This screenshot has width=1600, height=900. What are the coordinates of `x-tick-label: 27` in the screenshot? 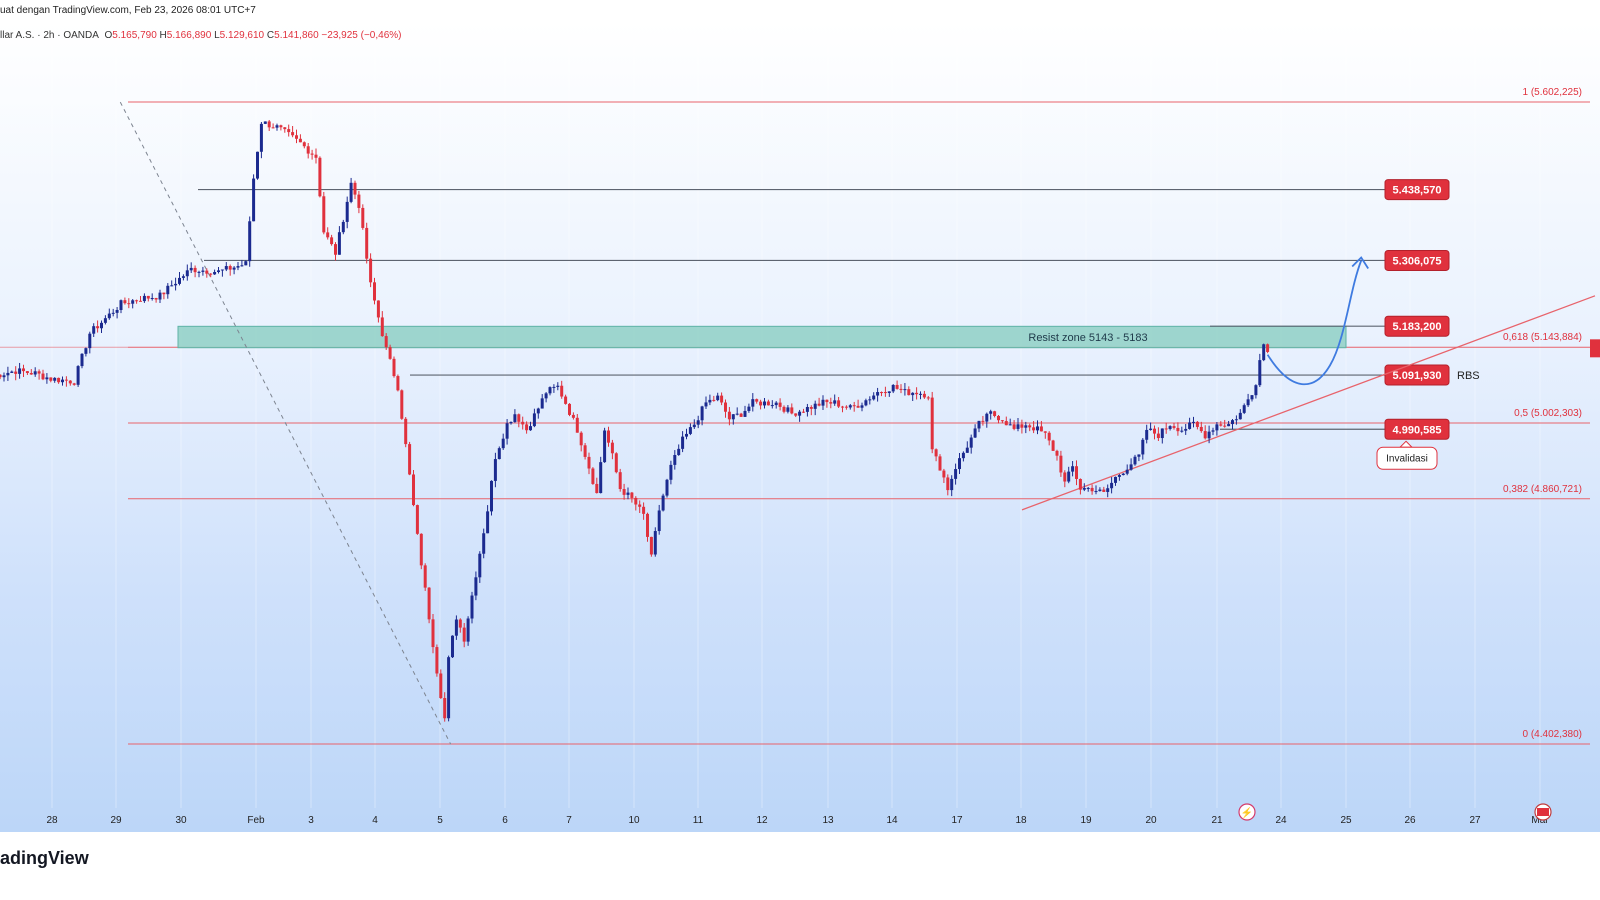 It's located at (1475, 820).